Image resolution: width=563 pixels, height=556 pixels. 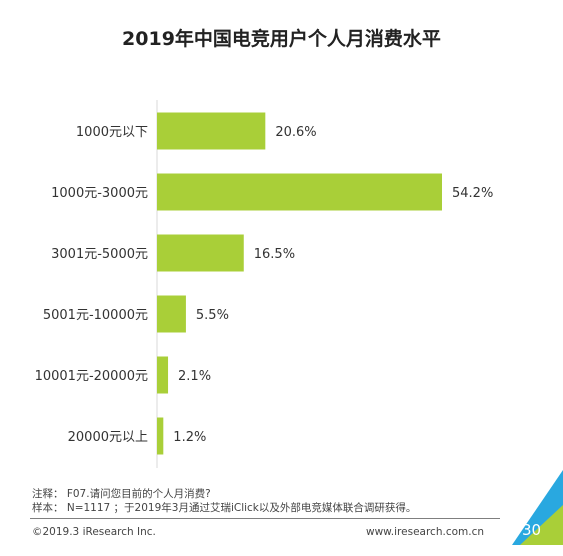 I want to click on category-label: 10001元-20000元, so click(x=91, y=376).